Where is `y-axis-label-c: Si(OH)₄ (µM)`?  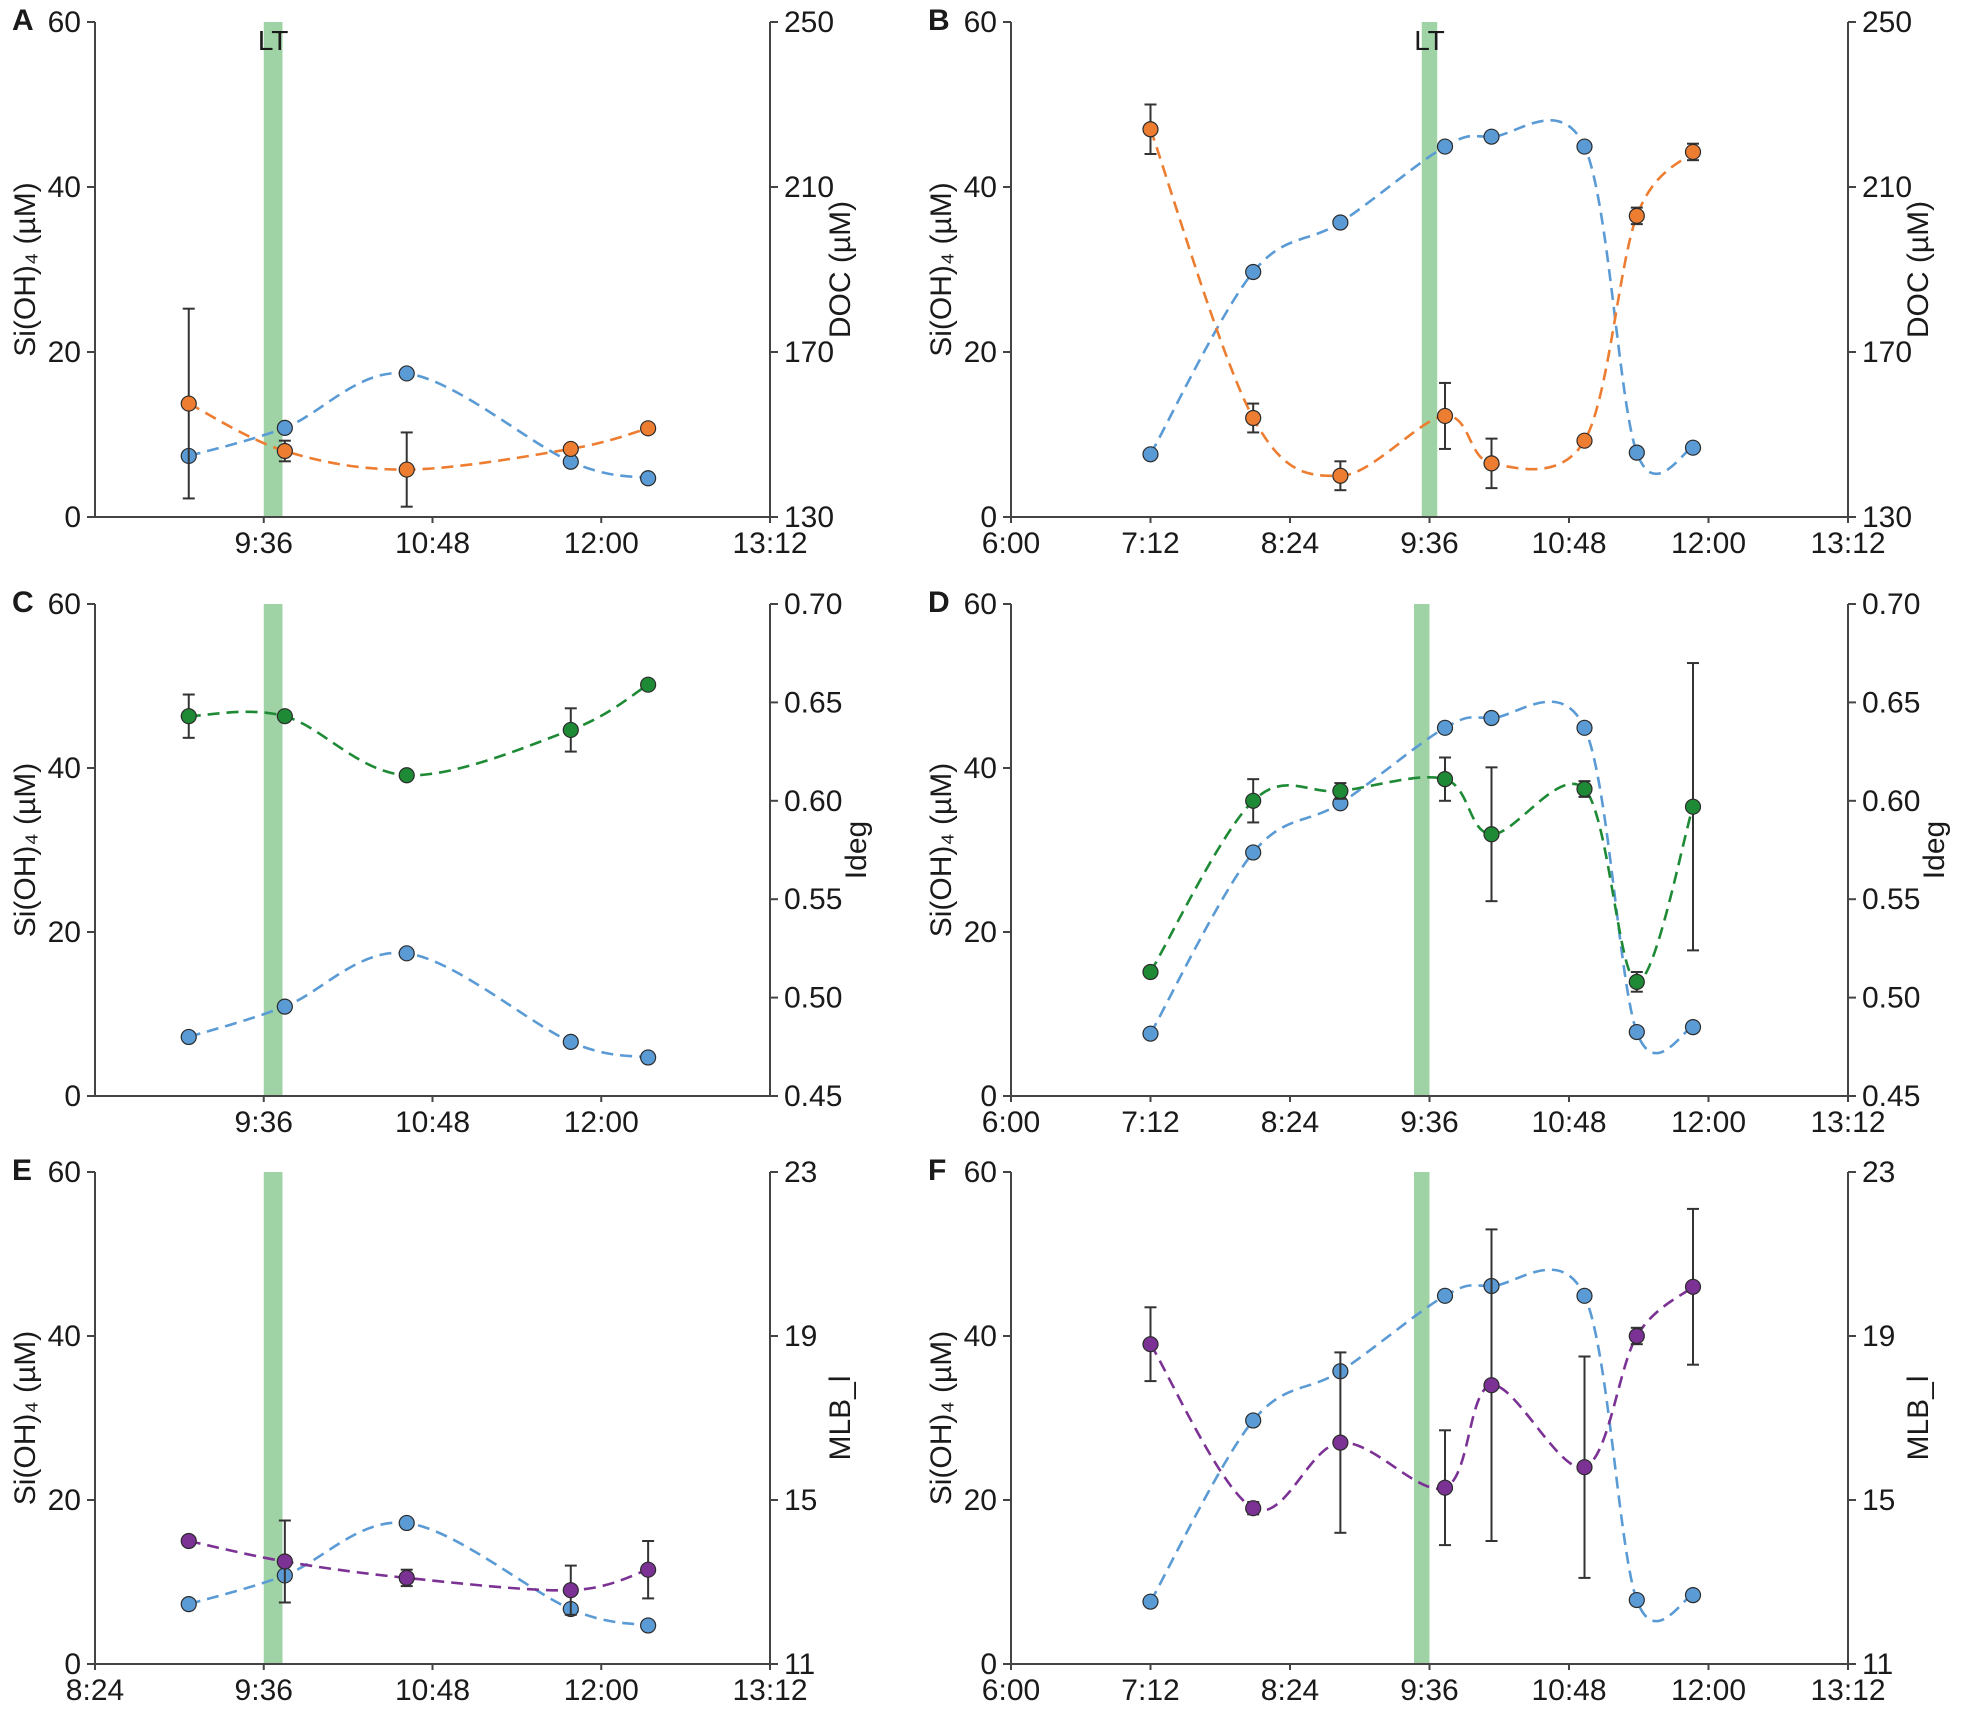
y-axis-label-c: Si(OH)₄ (µM) is located at coordinates (25, 850).